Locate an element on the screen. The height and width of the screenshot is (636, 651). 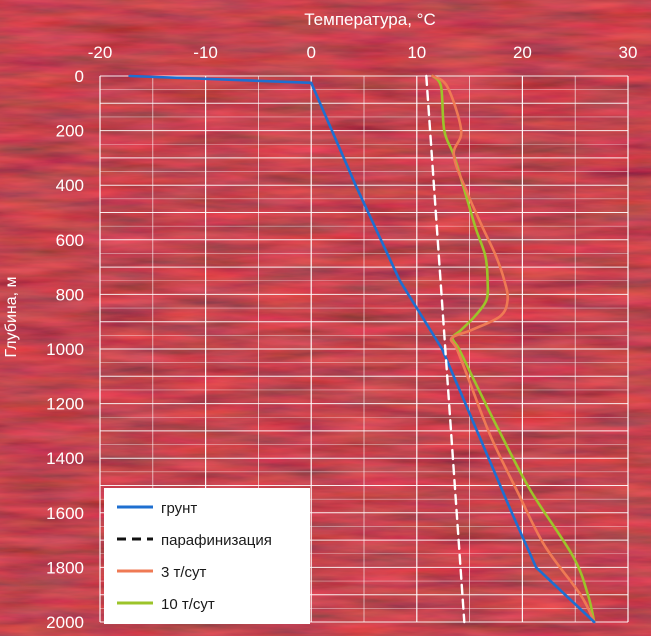
x-tick-label: 0 is located at coordinates (310, 52).